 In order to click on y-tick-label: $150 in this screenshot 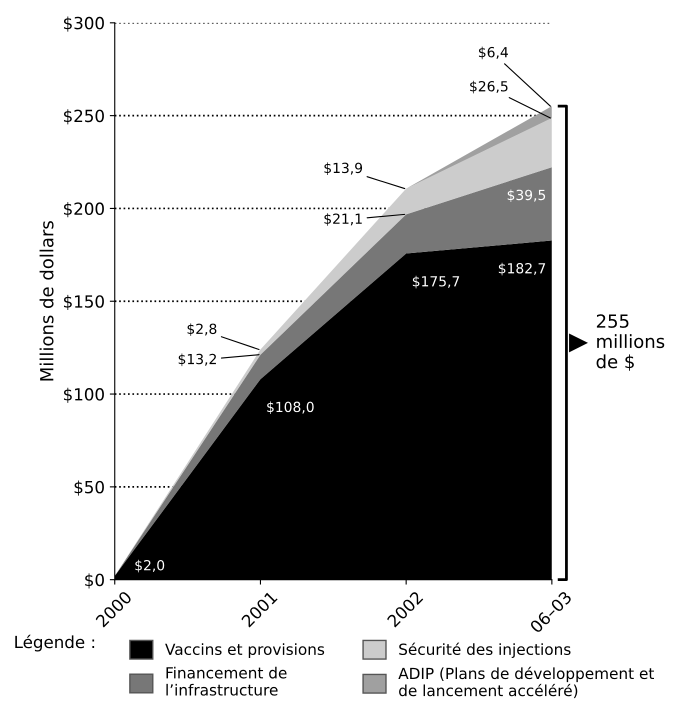, I will do `click(84, 302)`.